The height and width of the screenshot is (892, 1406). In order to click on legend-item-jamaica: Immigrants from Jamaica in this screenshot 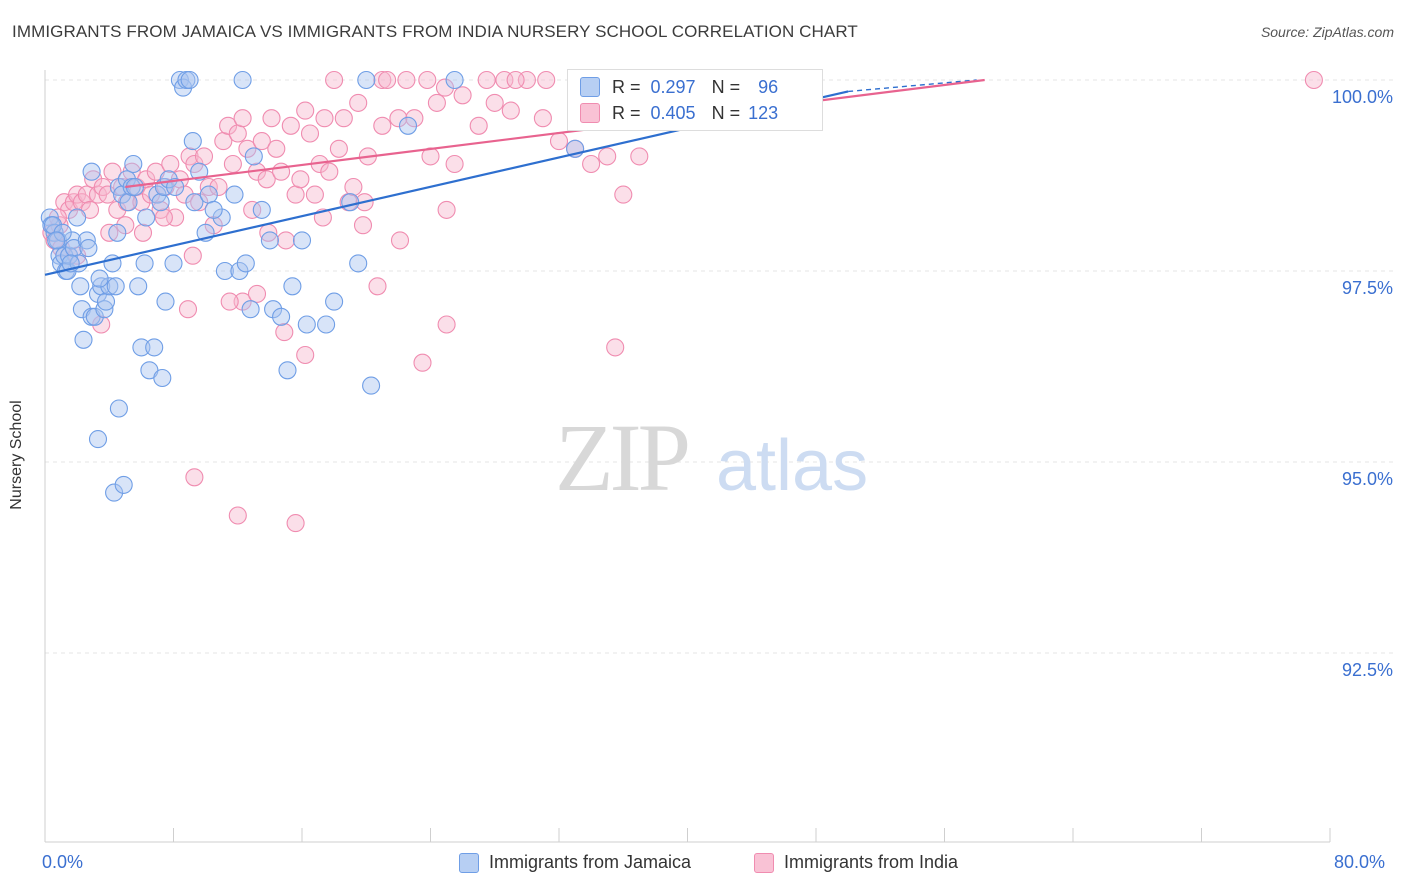, I will do `click(575, 862)`.